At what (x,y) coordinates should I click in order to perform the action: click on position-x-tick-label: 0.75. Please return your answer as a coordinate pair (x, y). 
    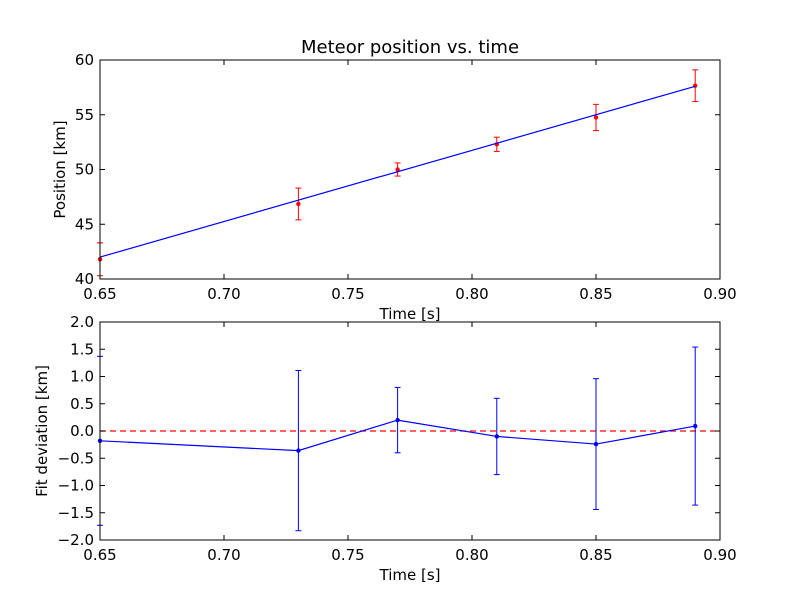
    Looking at the image, I should click on (347, 294).